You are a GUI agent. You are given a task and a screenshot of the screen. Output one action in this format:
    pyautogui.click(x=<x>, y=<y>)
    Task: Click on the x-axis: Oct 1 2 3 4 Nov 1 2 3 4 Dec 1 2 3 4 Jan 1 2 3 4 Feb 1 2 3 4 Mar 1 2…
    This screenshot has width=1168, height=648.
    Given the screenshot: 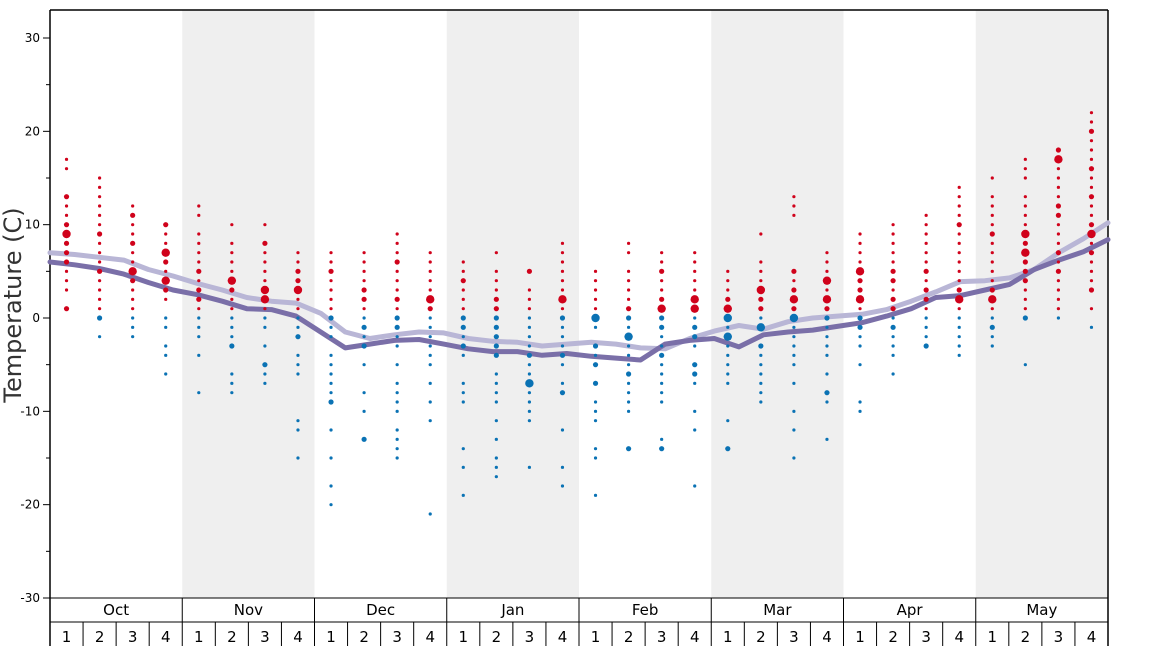 What is the action you would take?
    pyautogui.click(x=579, y=621)
    